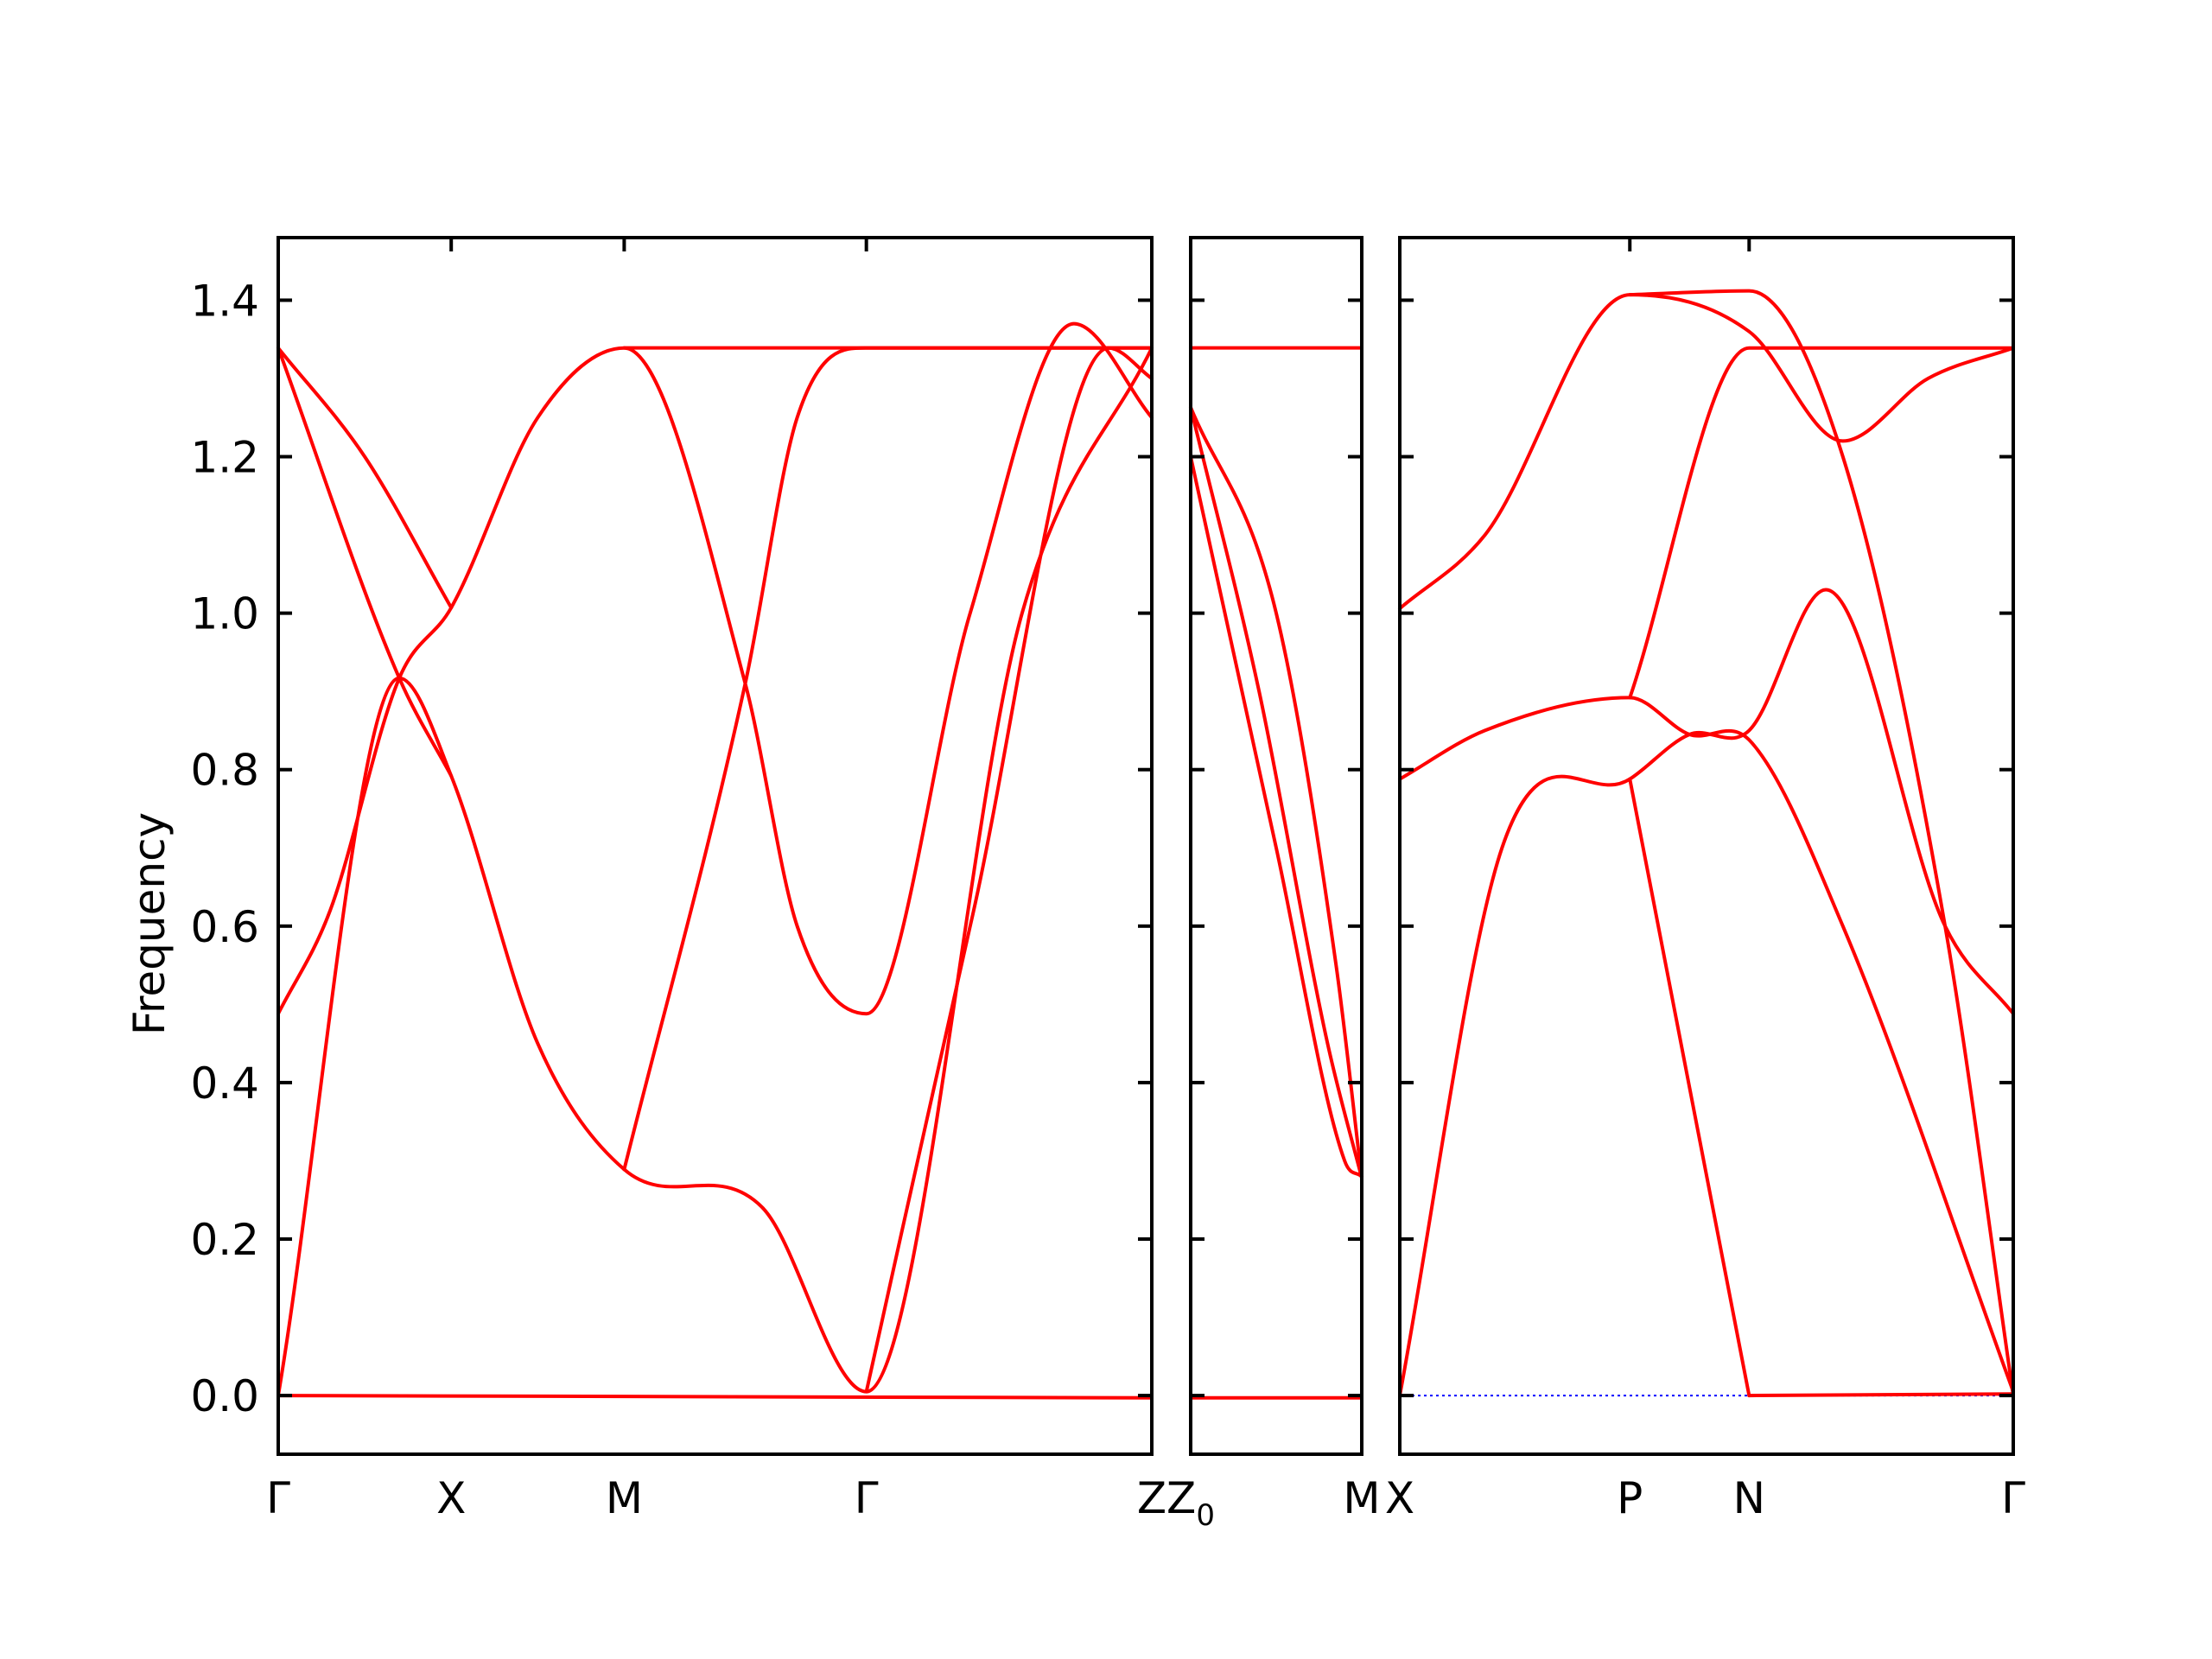 Image resolution: width=2212 pixels, height=1659 pixels. What do you see at coordinates (224, 1396) in the screenshot?
I see `y-tick-label: 0.0` at bounding box center [224, 1396].